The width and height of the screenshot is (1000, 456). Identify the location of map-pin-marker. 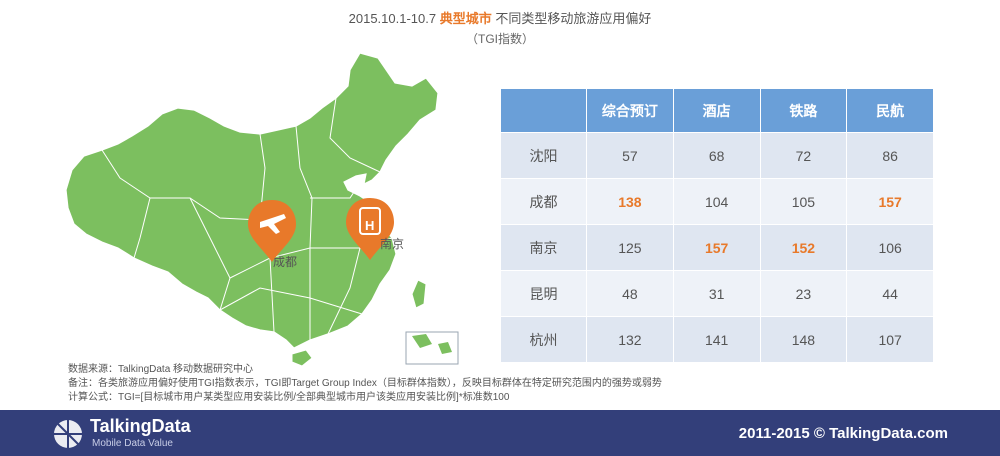
(370, 229).